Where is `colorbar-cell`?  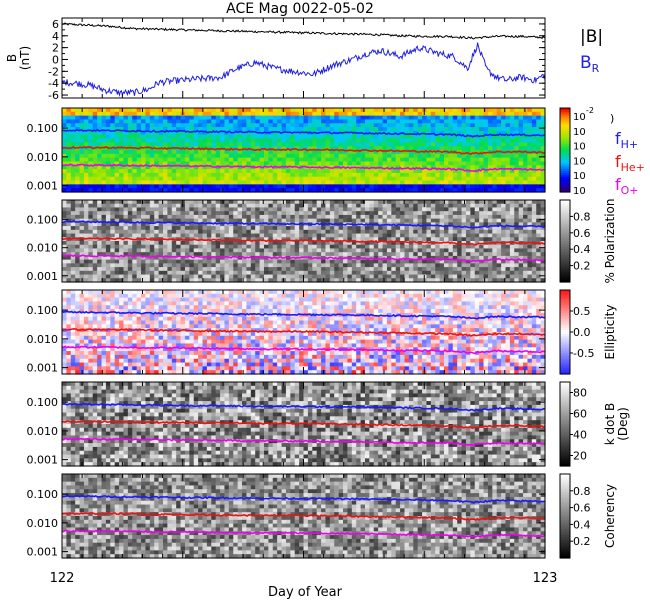 colorbar-cell is located at coordinates (565, 160).